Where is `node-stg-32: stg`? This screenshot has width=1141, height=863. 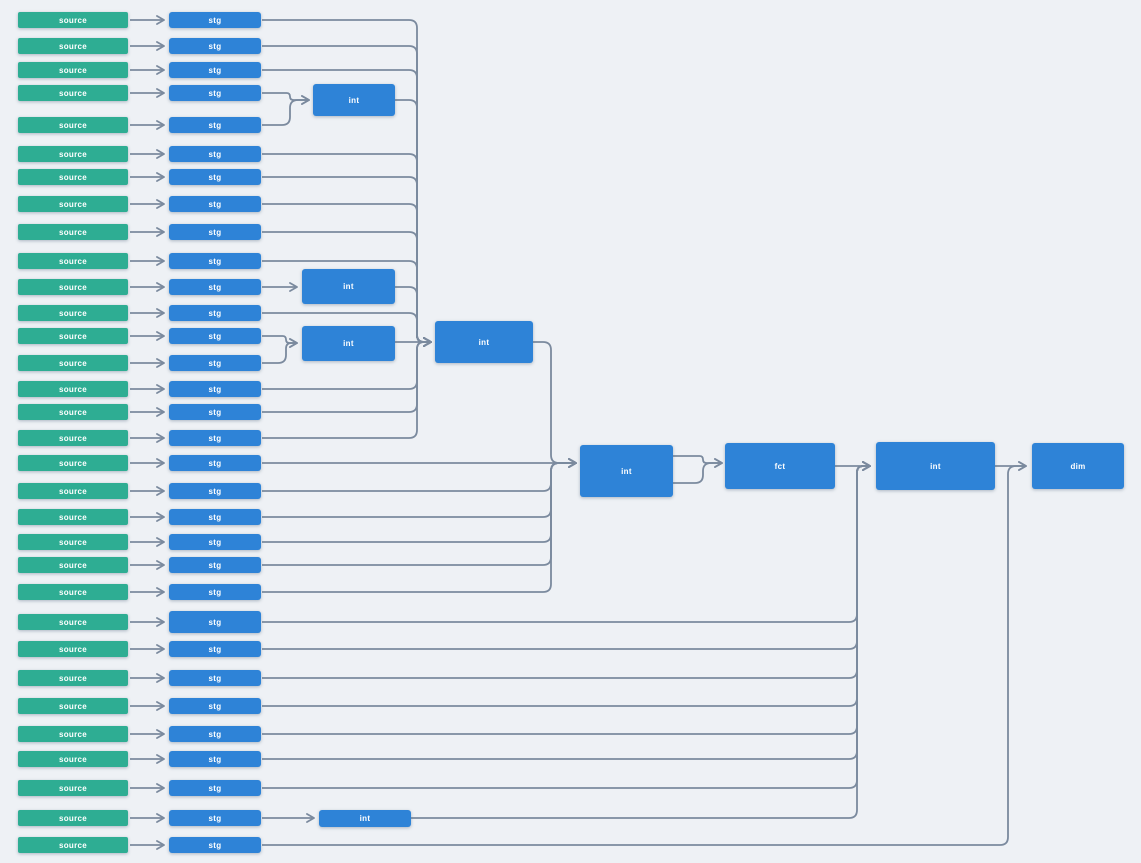
node-stg-32: stg is located at coordinates (215, 845).